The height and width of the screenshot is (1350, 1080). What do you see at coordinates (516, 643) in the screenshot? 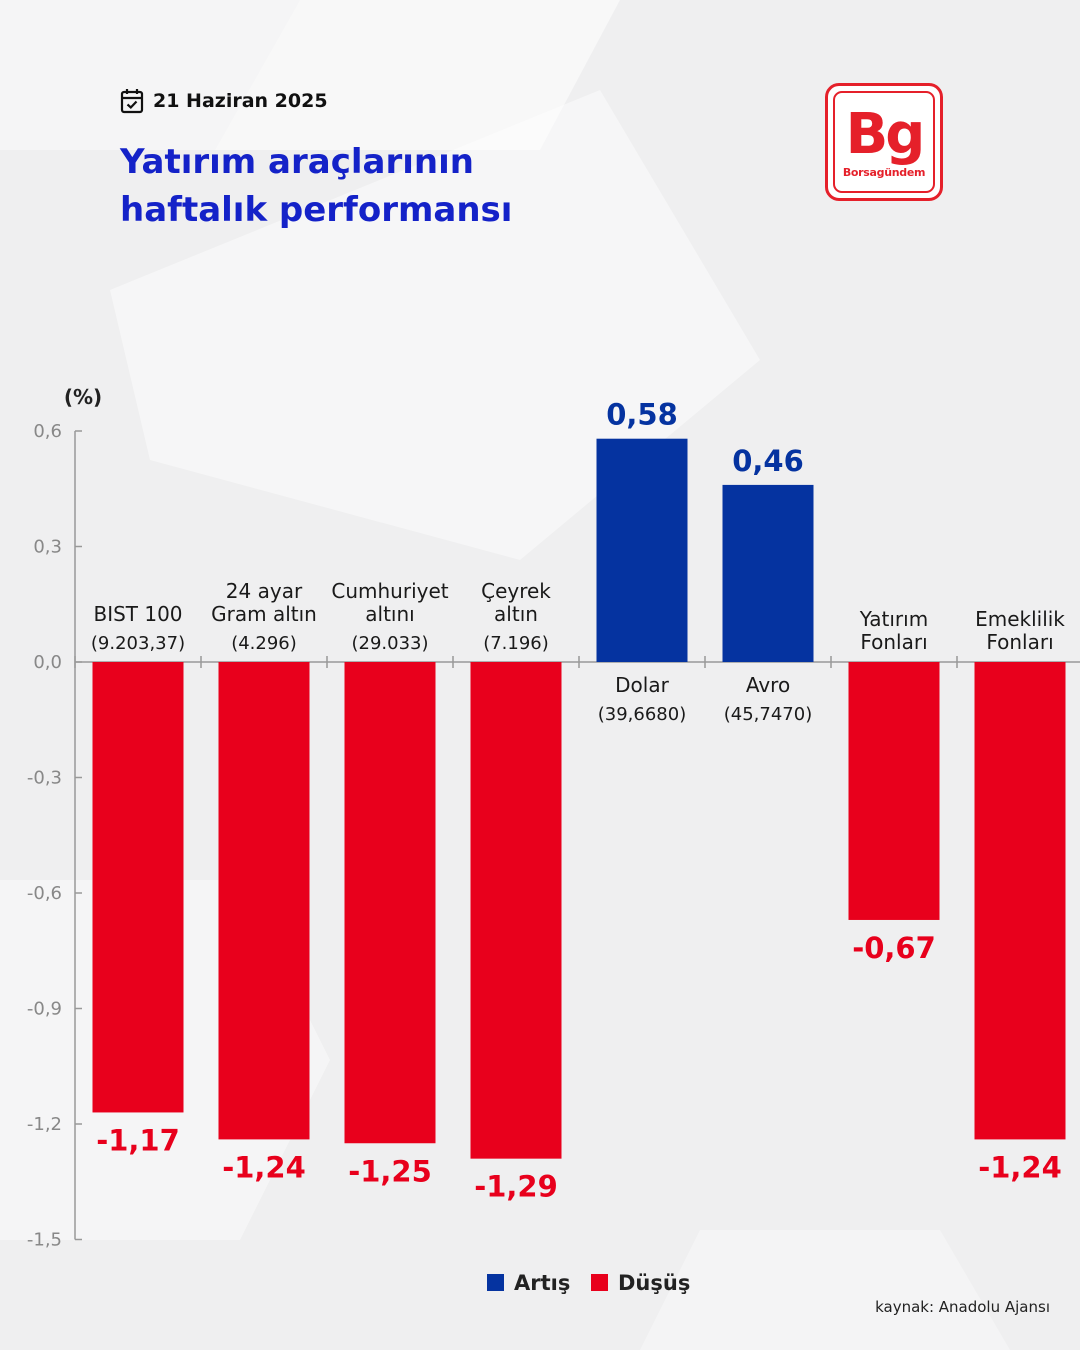
I see `category-sublabel: (7.196)` at bounding box center [516, 643].